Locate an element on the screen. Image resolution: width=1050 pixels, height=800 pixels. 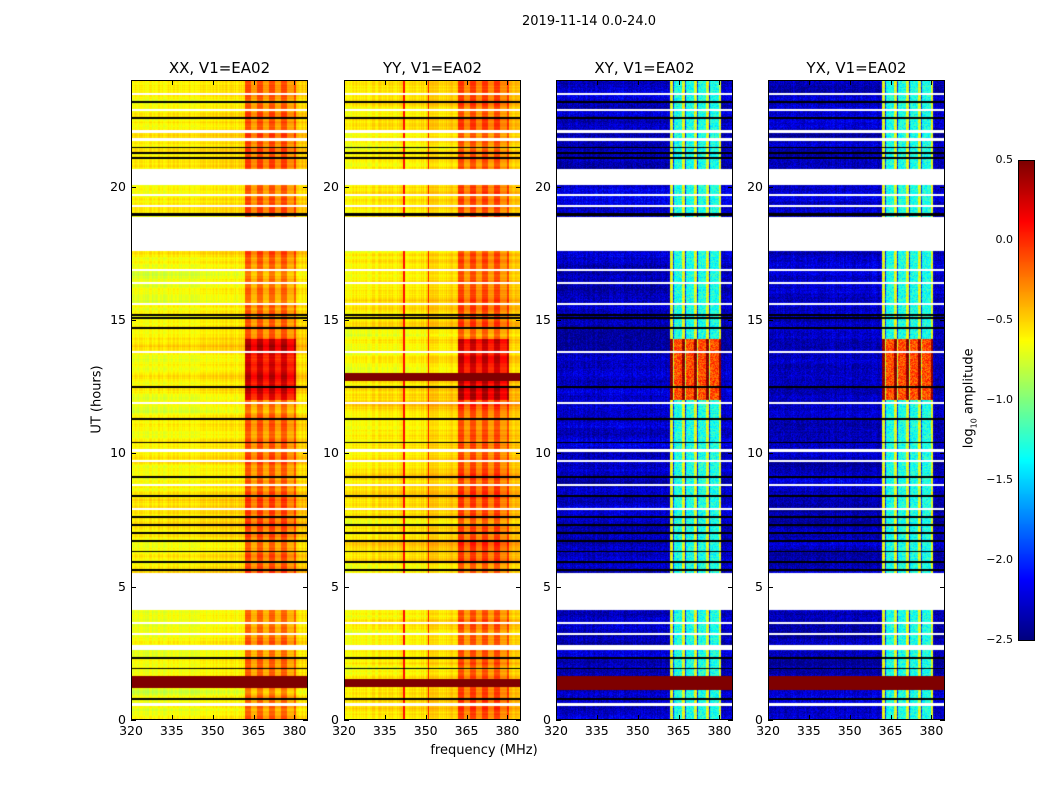
colorbar-tick-label: −1.5 is located at coordinates (999, 479).